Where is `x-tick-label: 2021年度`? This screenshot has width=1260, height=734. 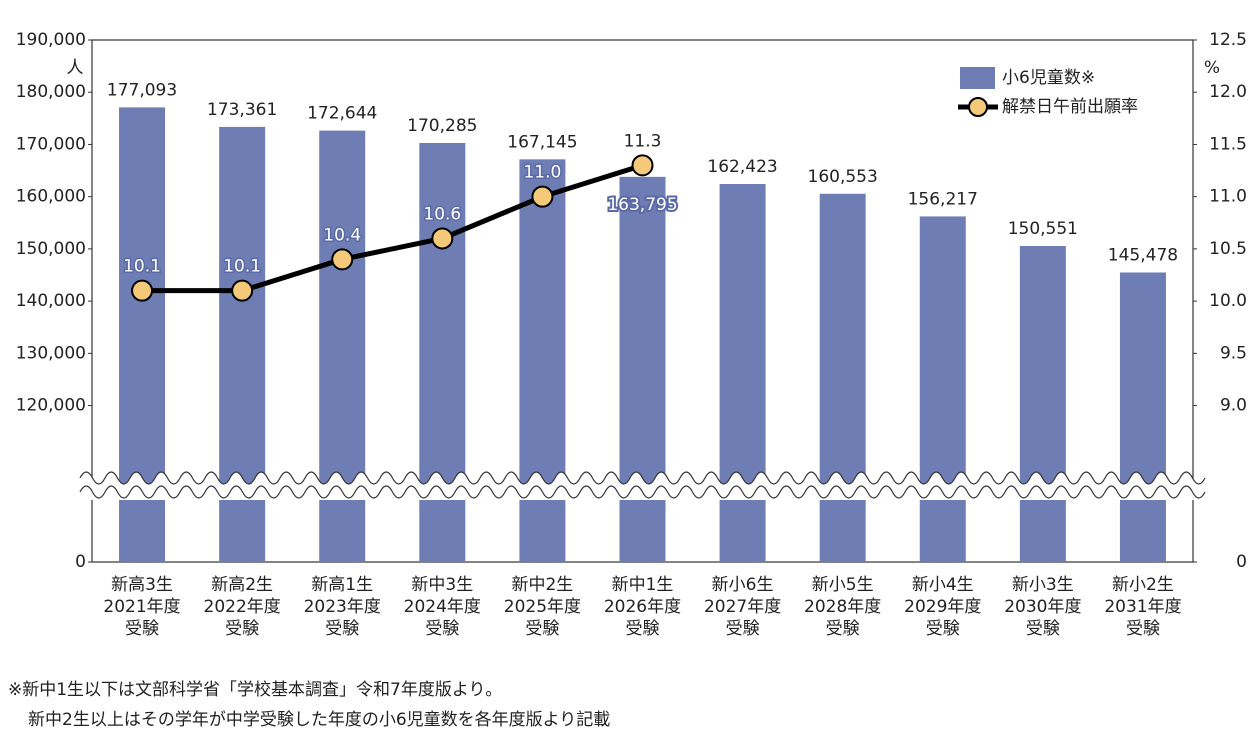 x-tick-label: 2021年度 is located at coordinates (141, 607).